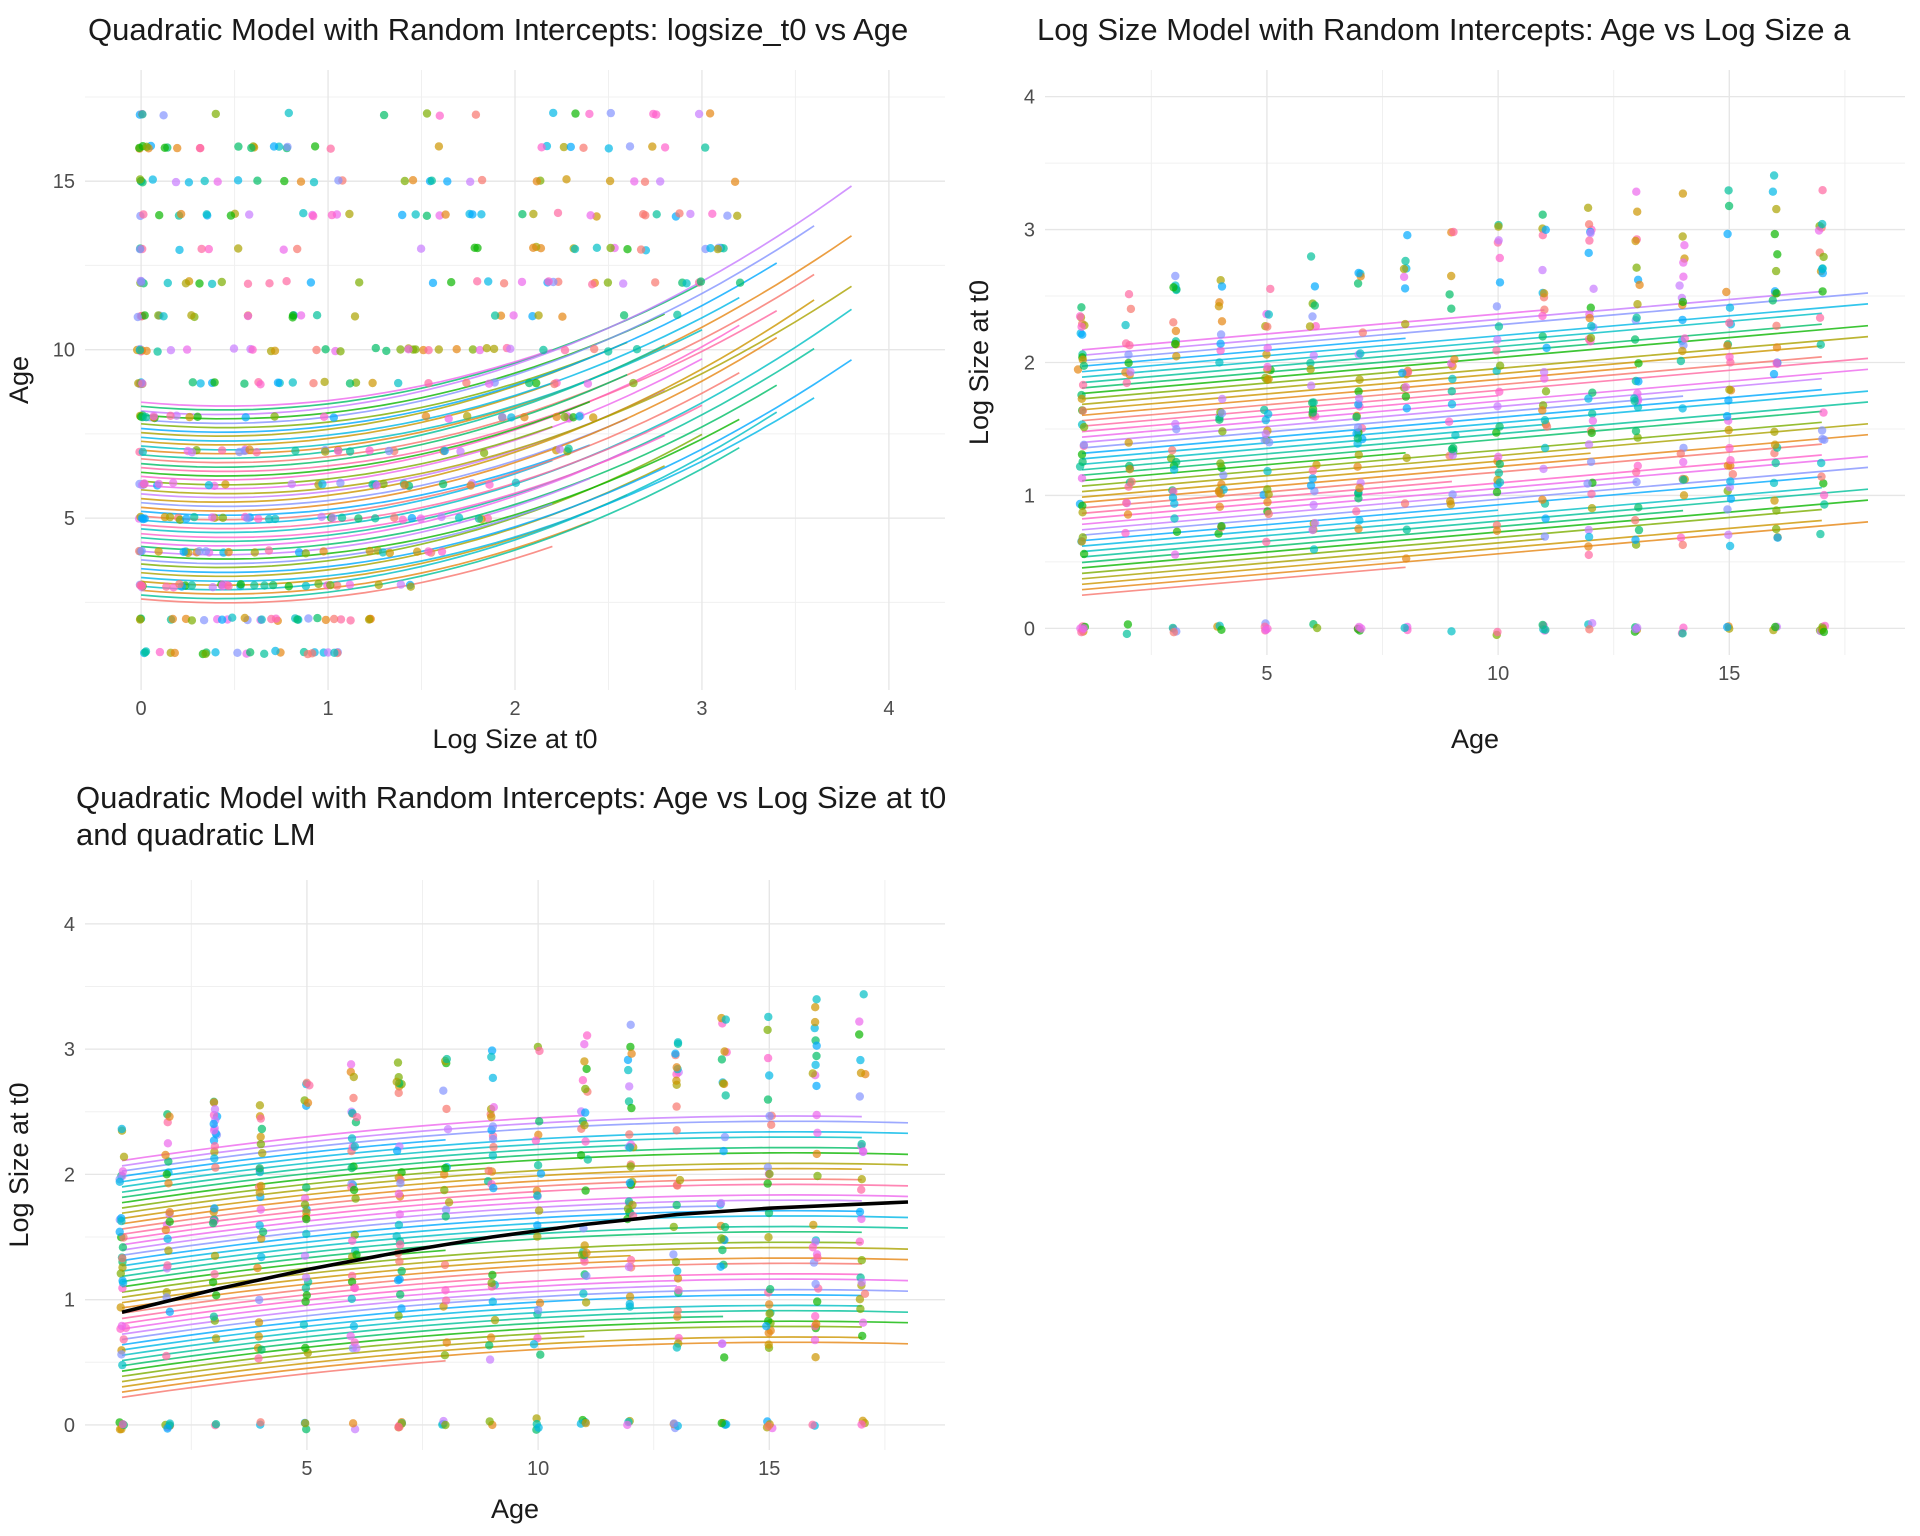 The width and height of the screenshot is (1920, 1536). I want to click on y-axis-label: Log Size at t0, so click(19, 1164).